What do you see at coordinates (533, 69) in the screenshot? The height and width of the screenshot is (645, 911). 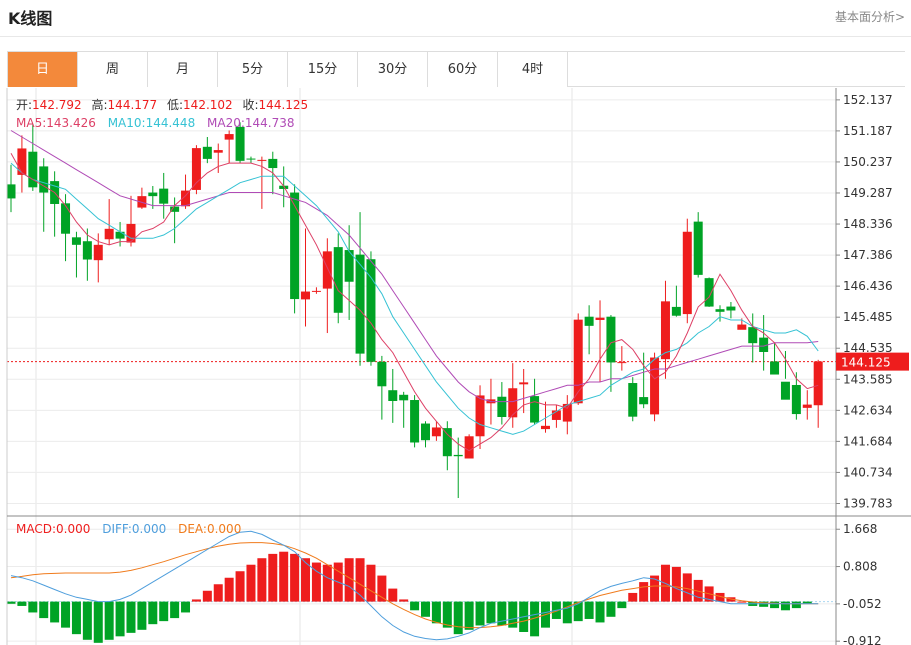 I see `tab-4hour: 4时` at bounding box center [533, 69].